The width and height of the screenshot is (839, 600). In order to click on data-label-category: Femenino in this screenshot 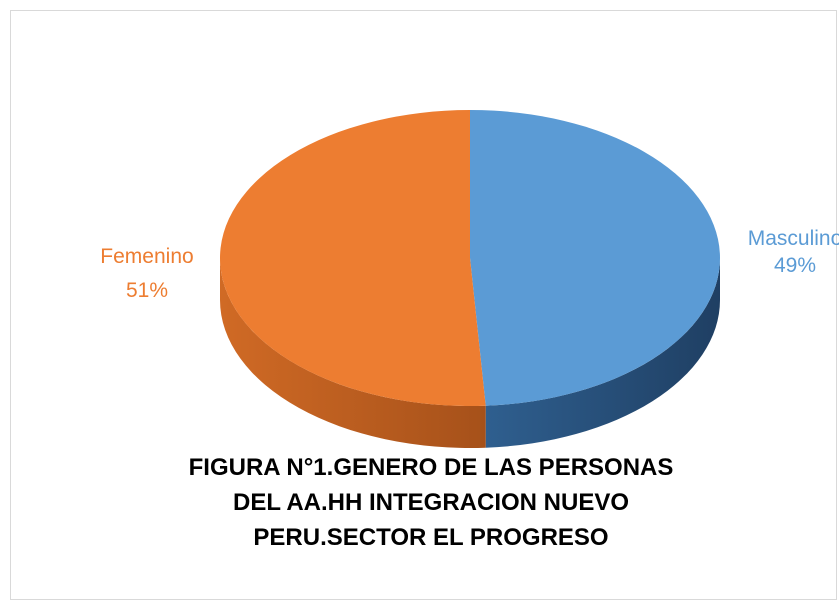, I will do `click(146, 256)`.